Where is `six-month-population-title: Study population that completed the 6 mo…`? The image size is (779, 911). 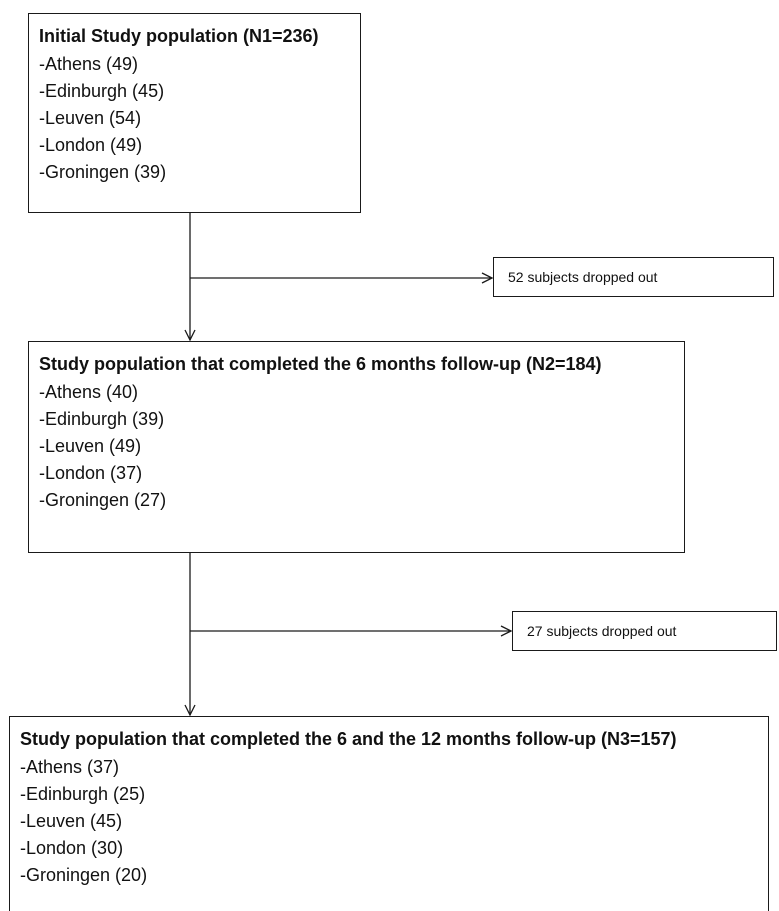
six-month-population-title: Study population that completed the 6 mo… is located at coordinates (356, 364).